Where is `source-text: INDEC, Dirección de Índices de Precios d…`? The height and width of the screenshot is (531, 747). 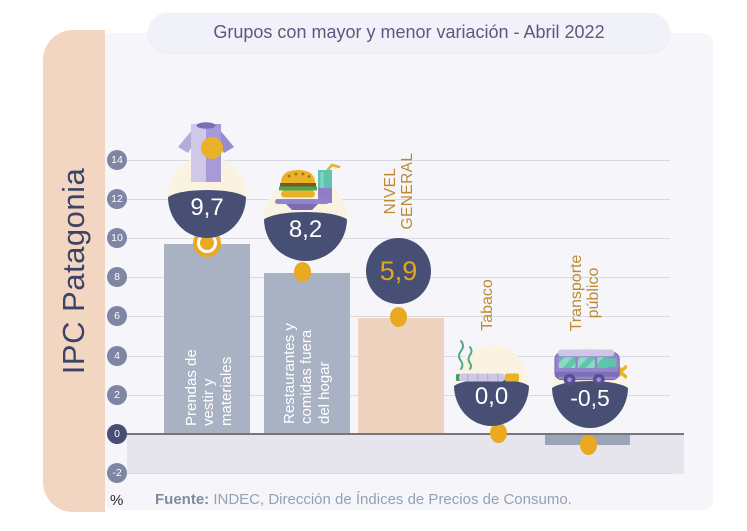 source-text: INDEC, Dirección de Índices de Precios d… is located at coordinates (392, 499).